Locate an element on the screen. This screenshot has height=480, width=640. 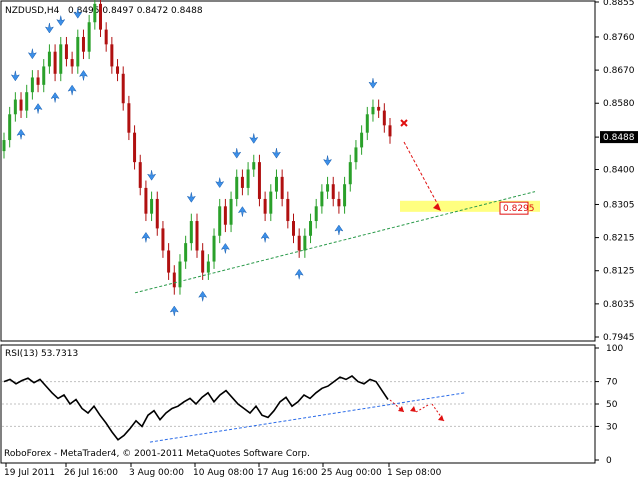
price-tick-label: 0.8760 is located at coordinates (619, 38).